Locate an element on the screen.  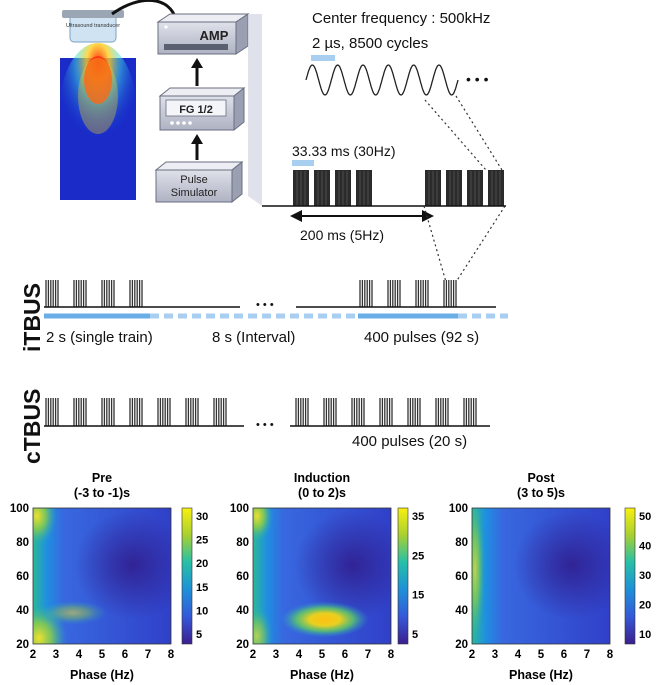
cycles-text: 2 µs, 8500 cycles is located at coordinates (370, 43).